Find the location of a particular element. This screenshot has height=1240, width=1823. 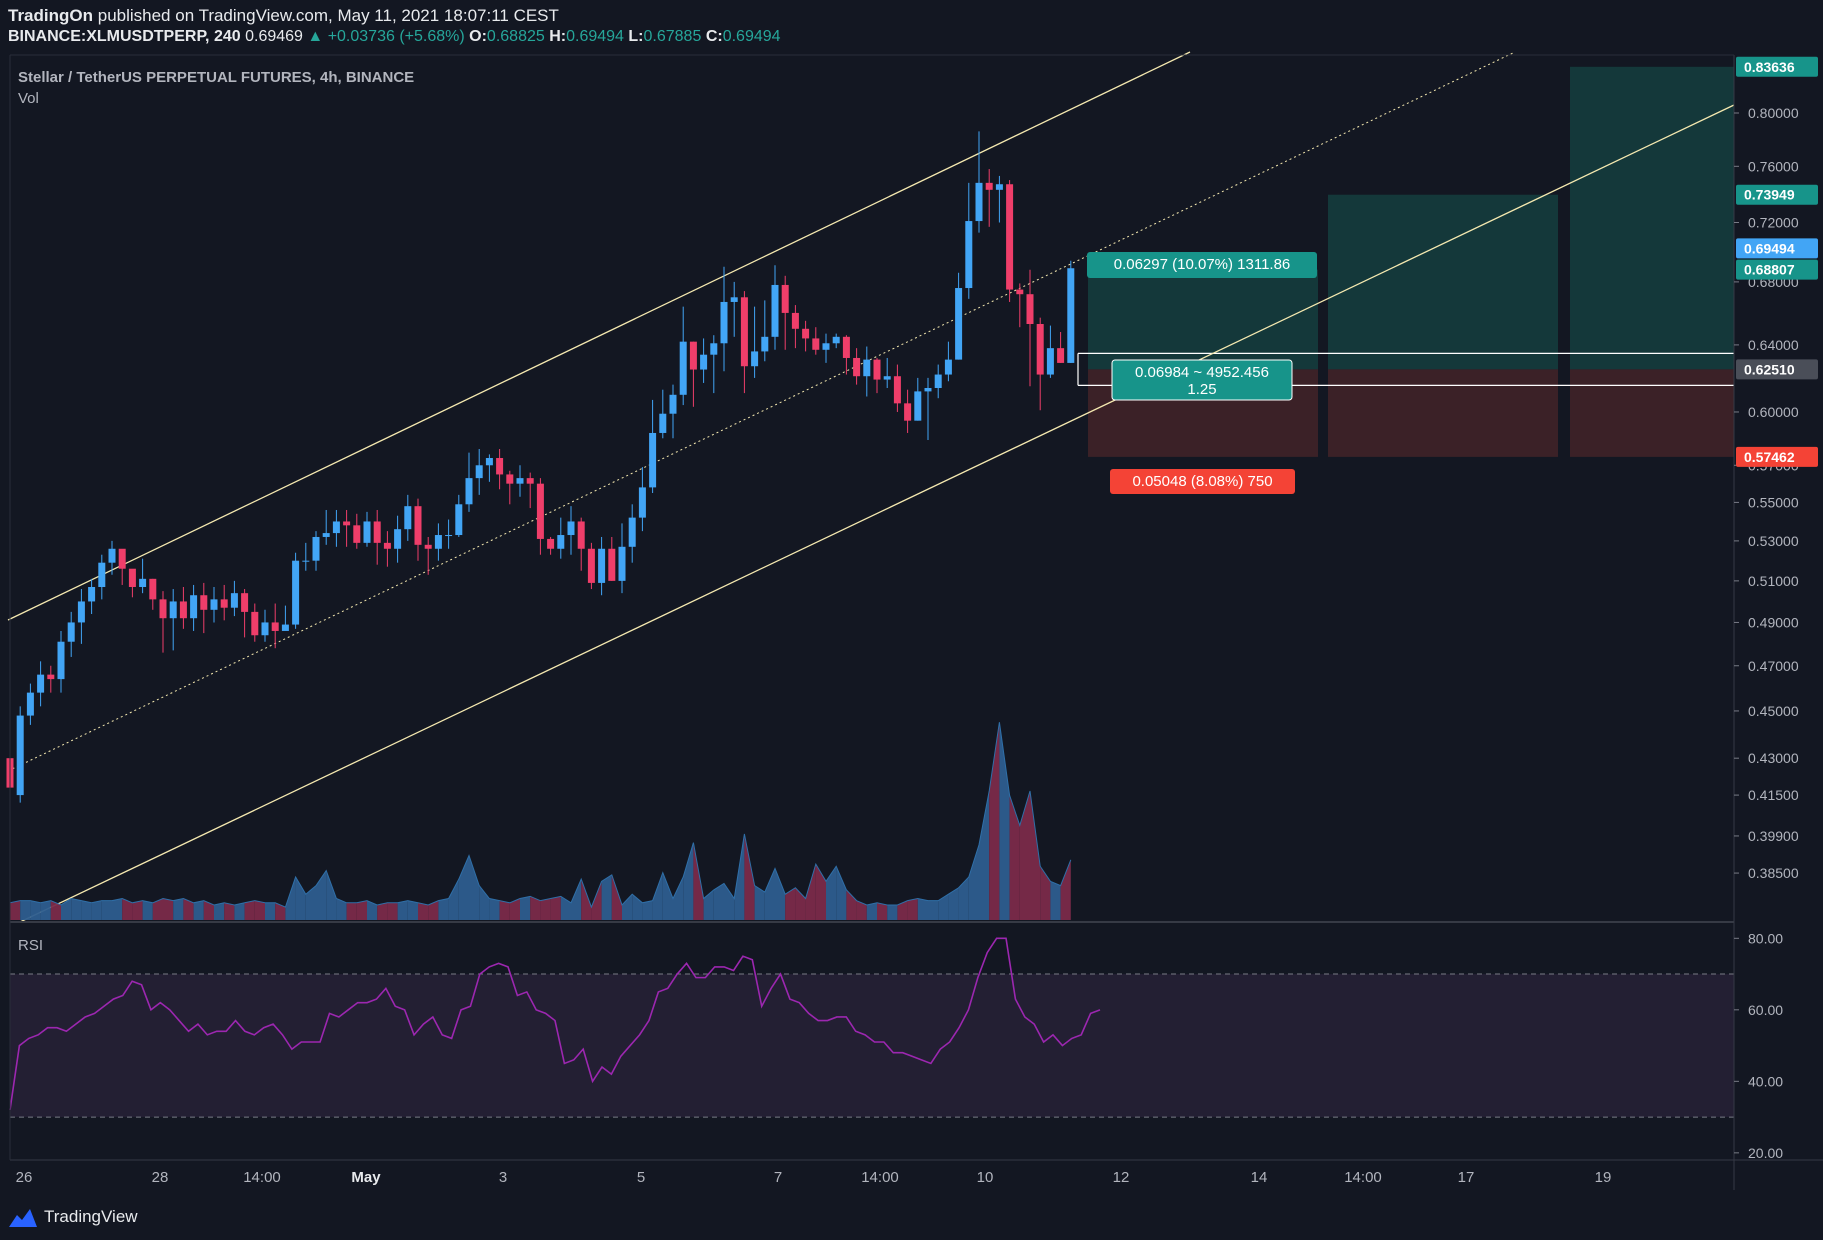

time-tick-label: May is located at coordinates (366, 1177).